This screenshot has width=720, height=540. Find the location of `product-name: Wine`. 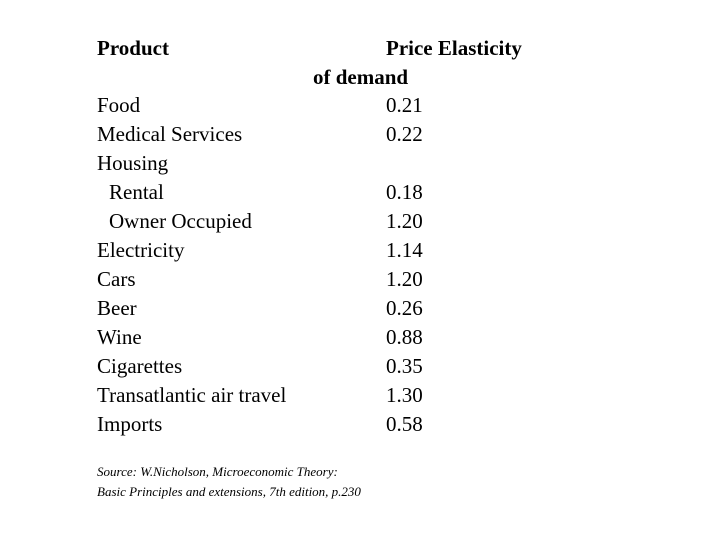

product-name: Wine is located at coordinates (119, 337).